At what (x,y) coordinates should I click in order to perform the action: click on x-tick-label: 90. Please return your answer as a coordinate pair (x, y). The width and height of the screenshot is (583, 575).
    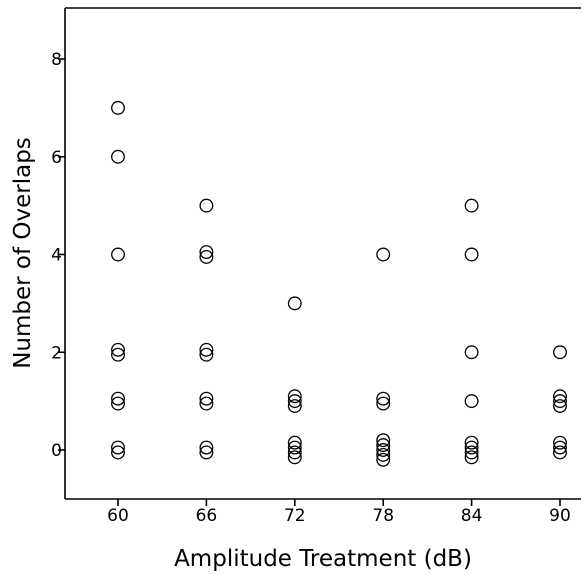
    Looking at the image, I should click on (560, 516).